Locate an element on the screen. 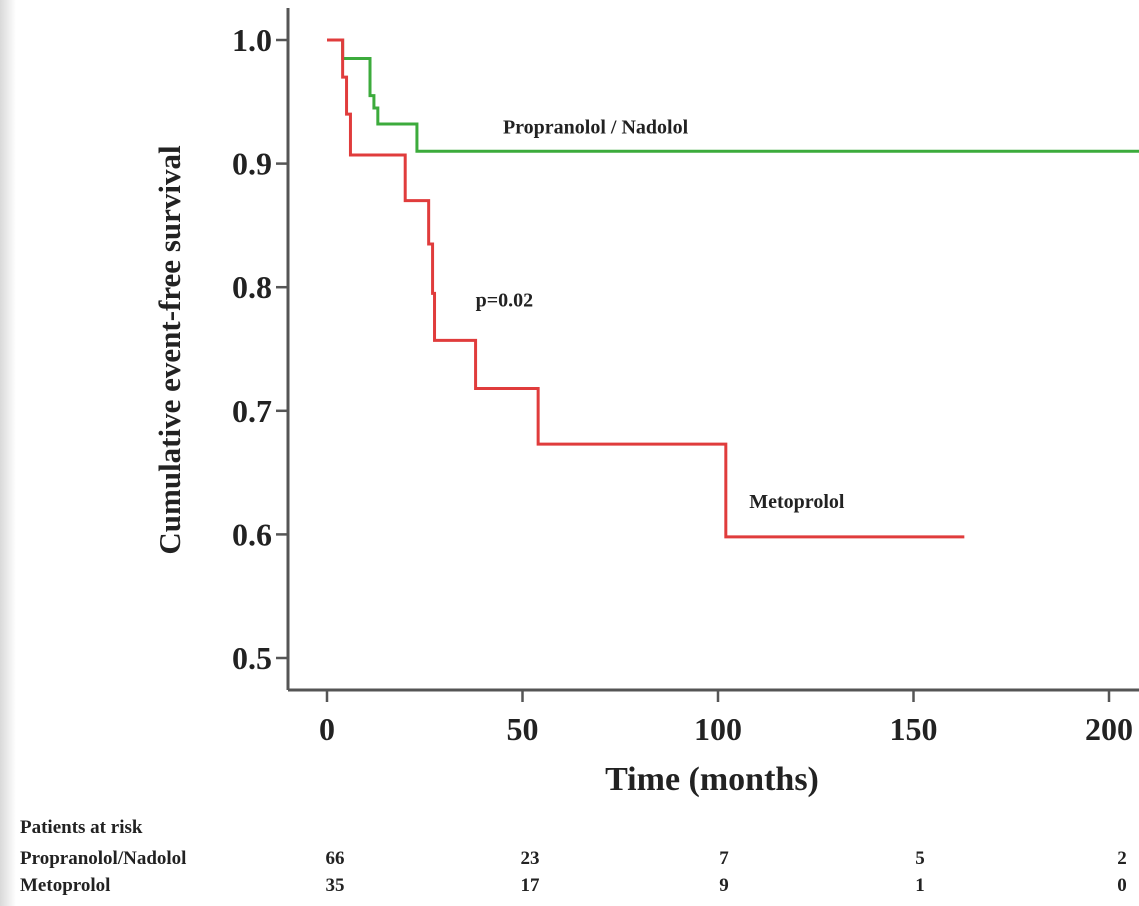 The width and height of the screenshot is (1139, 906). y-tick-label: 0.9 is located at coordinates (252, 164).